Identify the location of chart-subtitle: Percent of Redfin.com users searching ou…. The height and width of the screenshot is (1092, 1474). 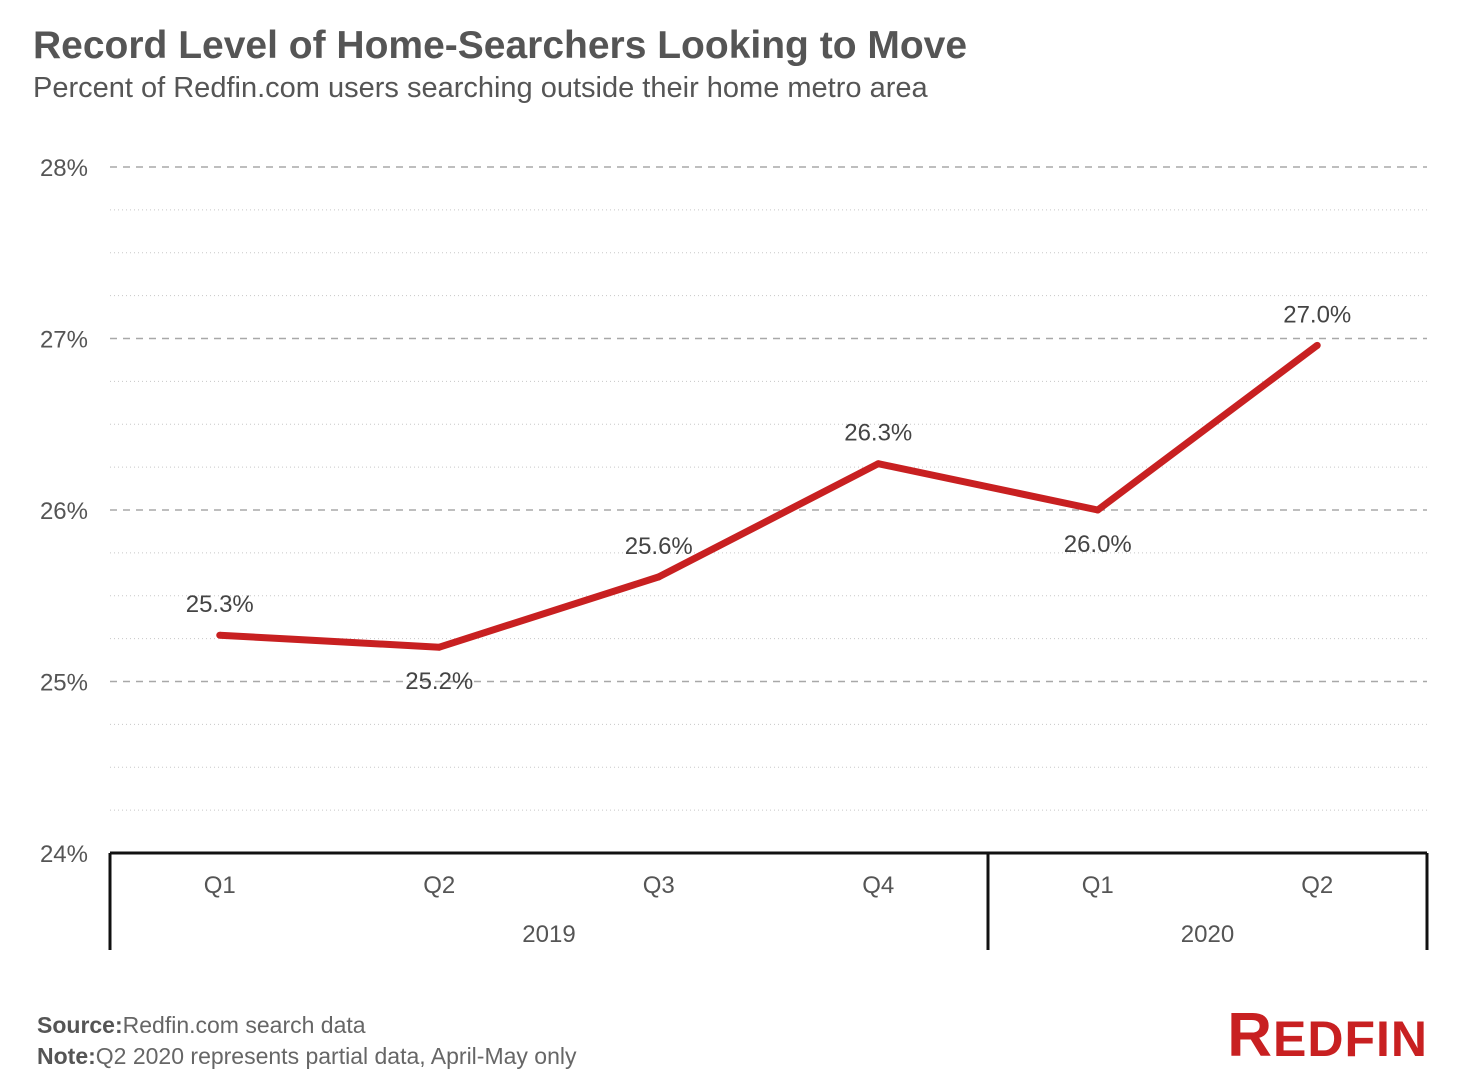
(480, 88).